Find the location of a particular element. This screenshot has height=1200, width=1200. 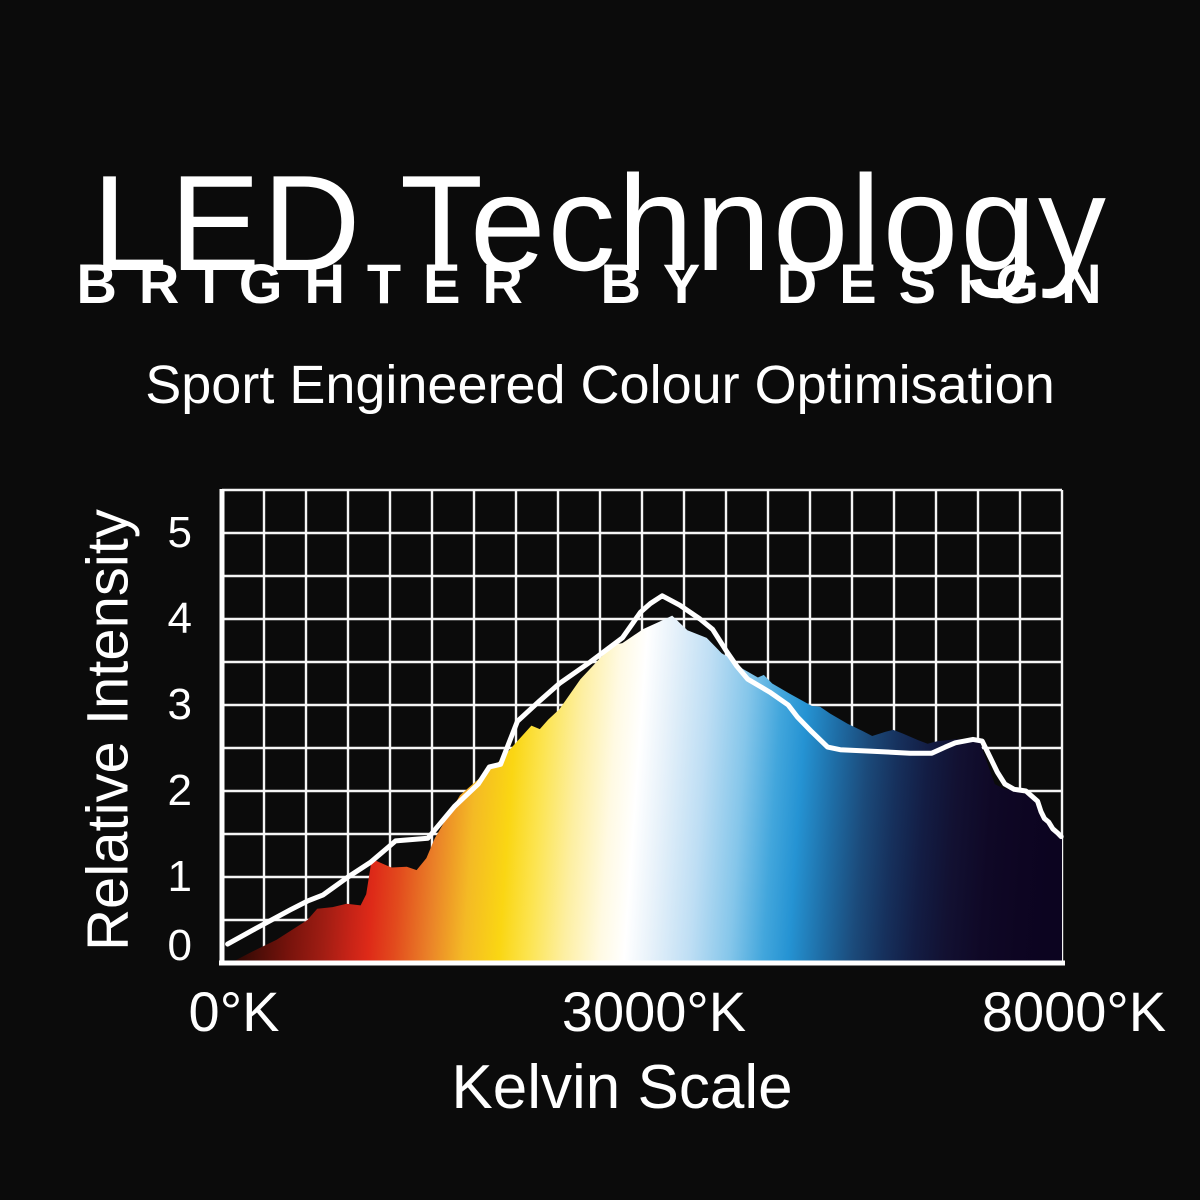

y-tick-3: 3 is located at coordinates (179, 704).